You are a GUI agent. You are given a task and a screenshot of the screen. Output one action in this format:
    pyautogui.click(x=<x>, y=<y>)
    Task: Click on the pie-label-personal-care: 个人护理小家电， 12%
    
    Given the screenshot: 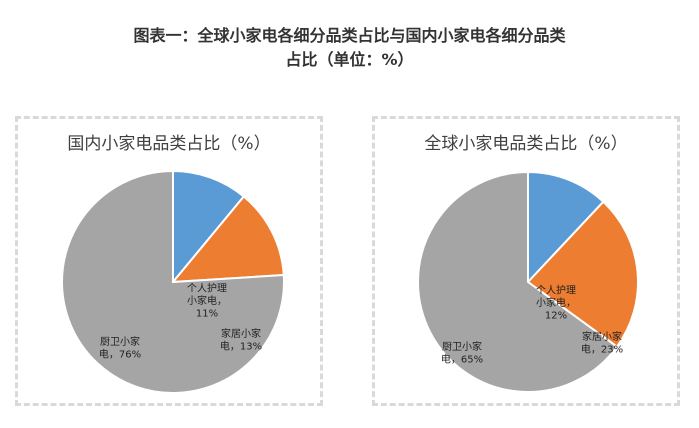 What is the action you would take?
    pyautogui.click(x=556, y=303)
    